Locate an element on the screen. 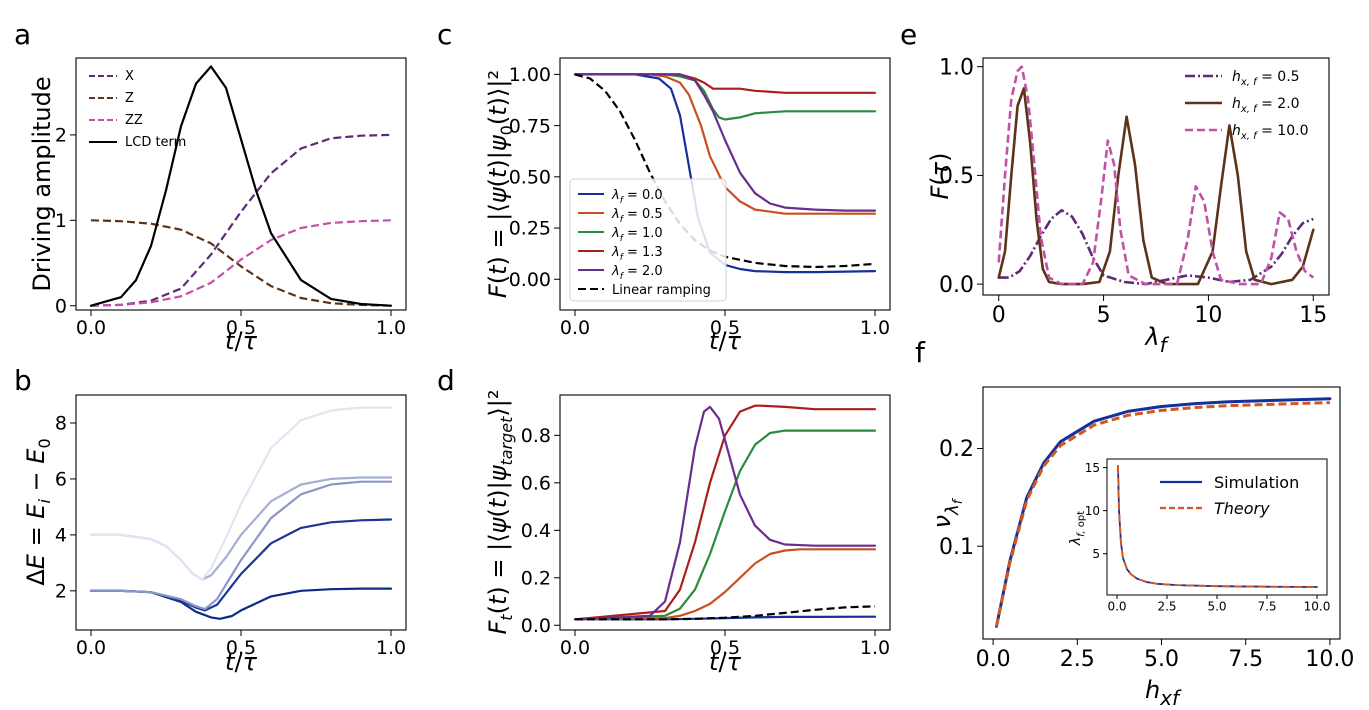 This screenshot has width=1369, height=710. panel-d-series is located at coordinates (725, 512).